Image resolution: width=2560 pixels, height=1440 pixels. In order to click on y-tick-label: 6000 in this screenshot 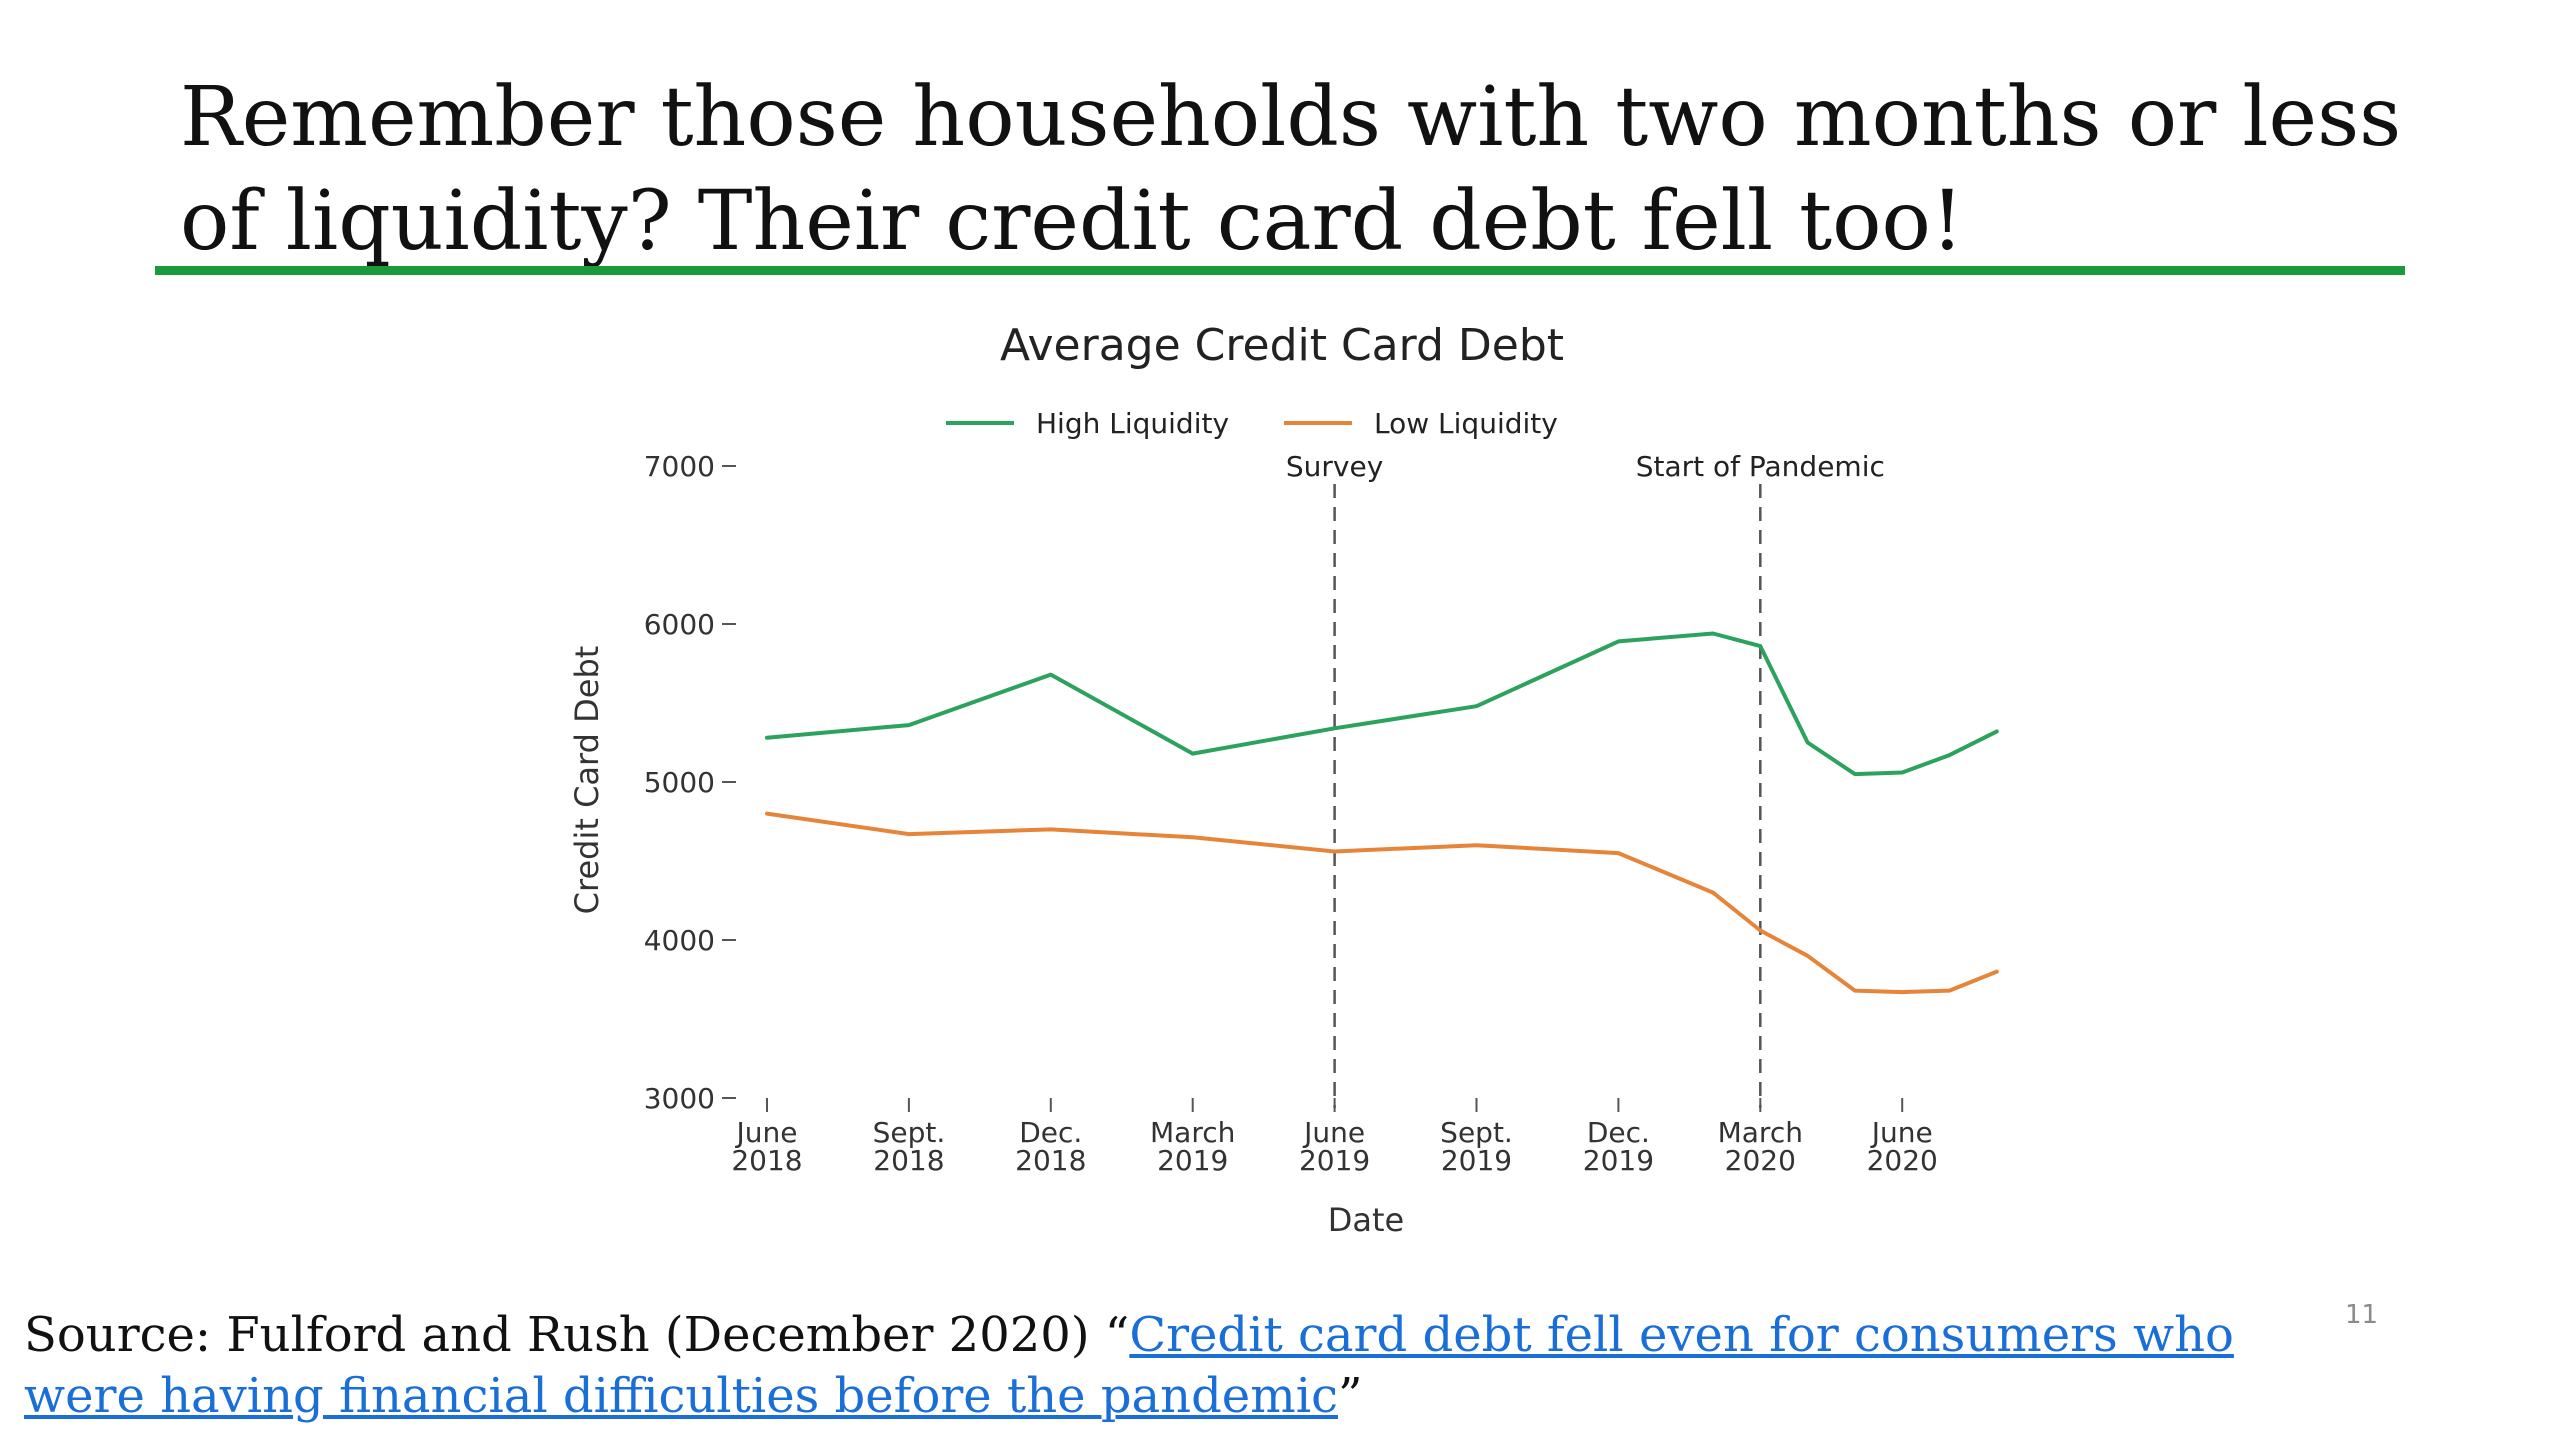, I will do `click(679, 624)`.